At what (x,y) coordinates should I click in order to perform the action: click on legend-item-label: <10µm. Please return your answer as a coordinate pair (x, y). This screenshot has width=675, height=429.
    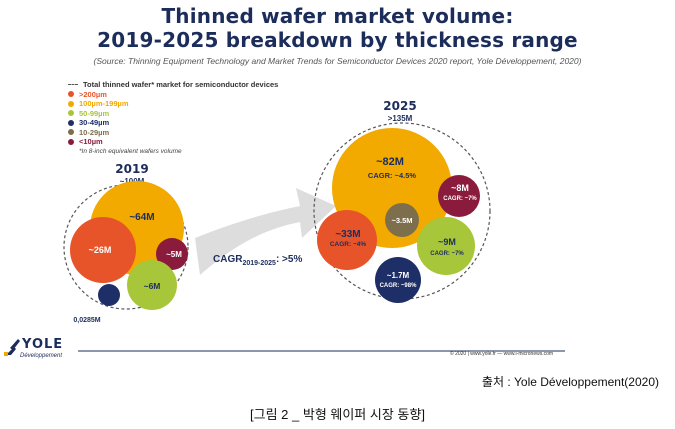
    Looking at the image, I should click on (91, 142).